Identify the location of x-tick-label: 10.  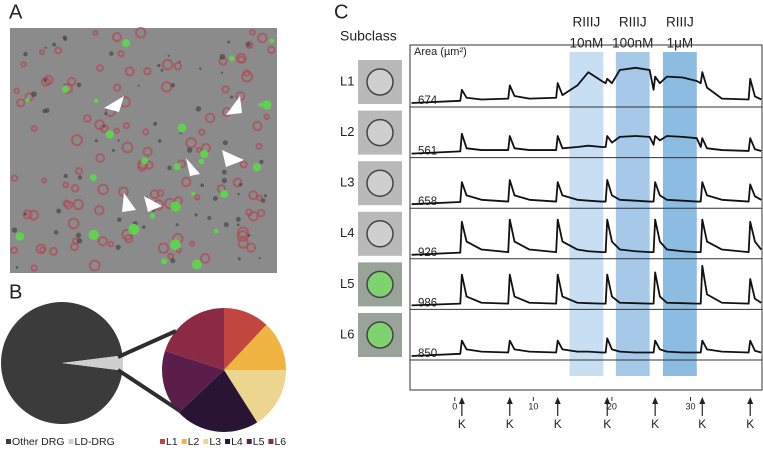
(533, 406).